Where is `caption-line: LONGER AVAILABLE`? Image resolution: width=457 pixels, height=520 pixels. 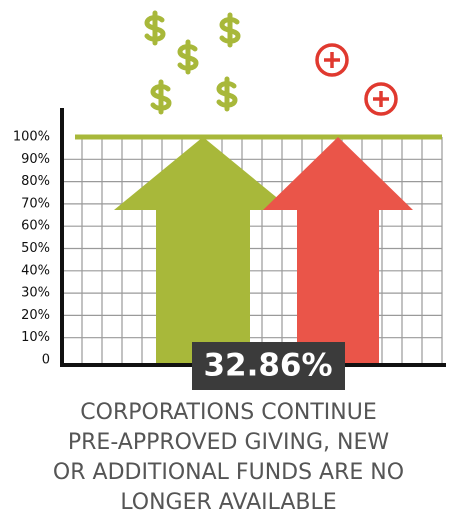 caption-line: LONGER AVAILABLE is located at coordinates (228, 502).